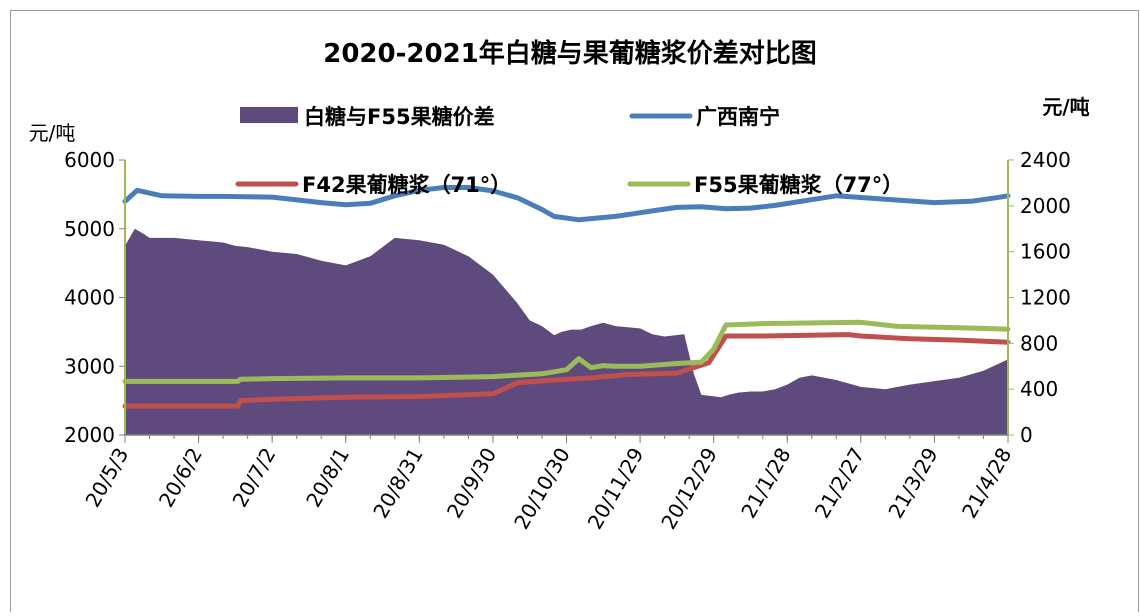 The image size is (1140, 616). What do you see at coordinates (566, 351) in the screenshot?
I see `series-line-f55` at bounding box center [566, 351].